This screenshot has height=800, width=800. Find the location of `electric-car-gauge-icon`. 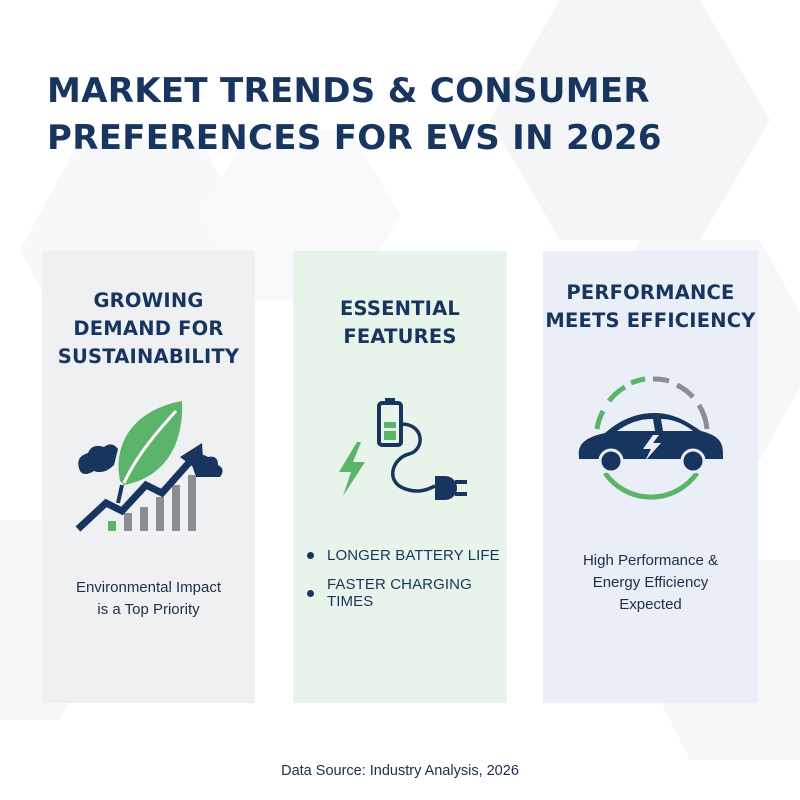

electric-car-gauge-icon is located at coordinates (650, 438).